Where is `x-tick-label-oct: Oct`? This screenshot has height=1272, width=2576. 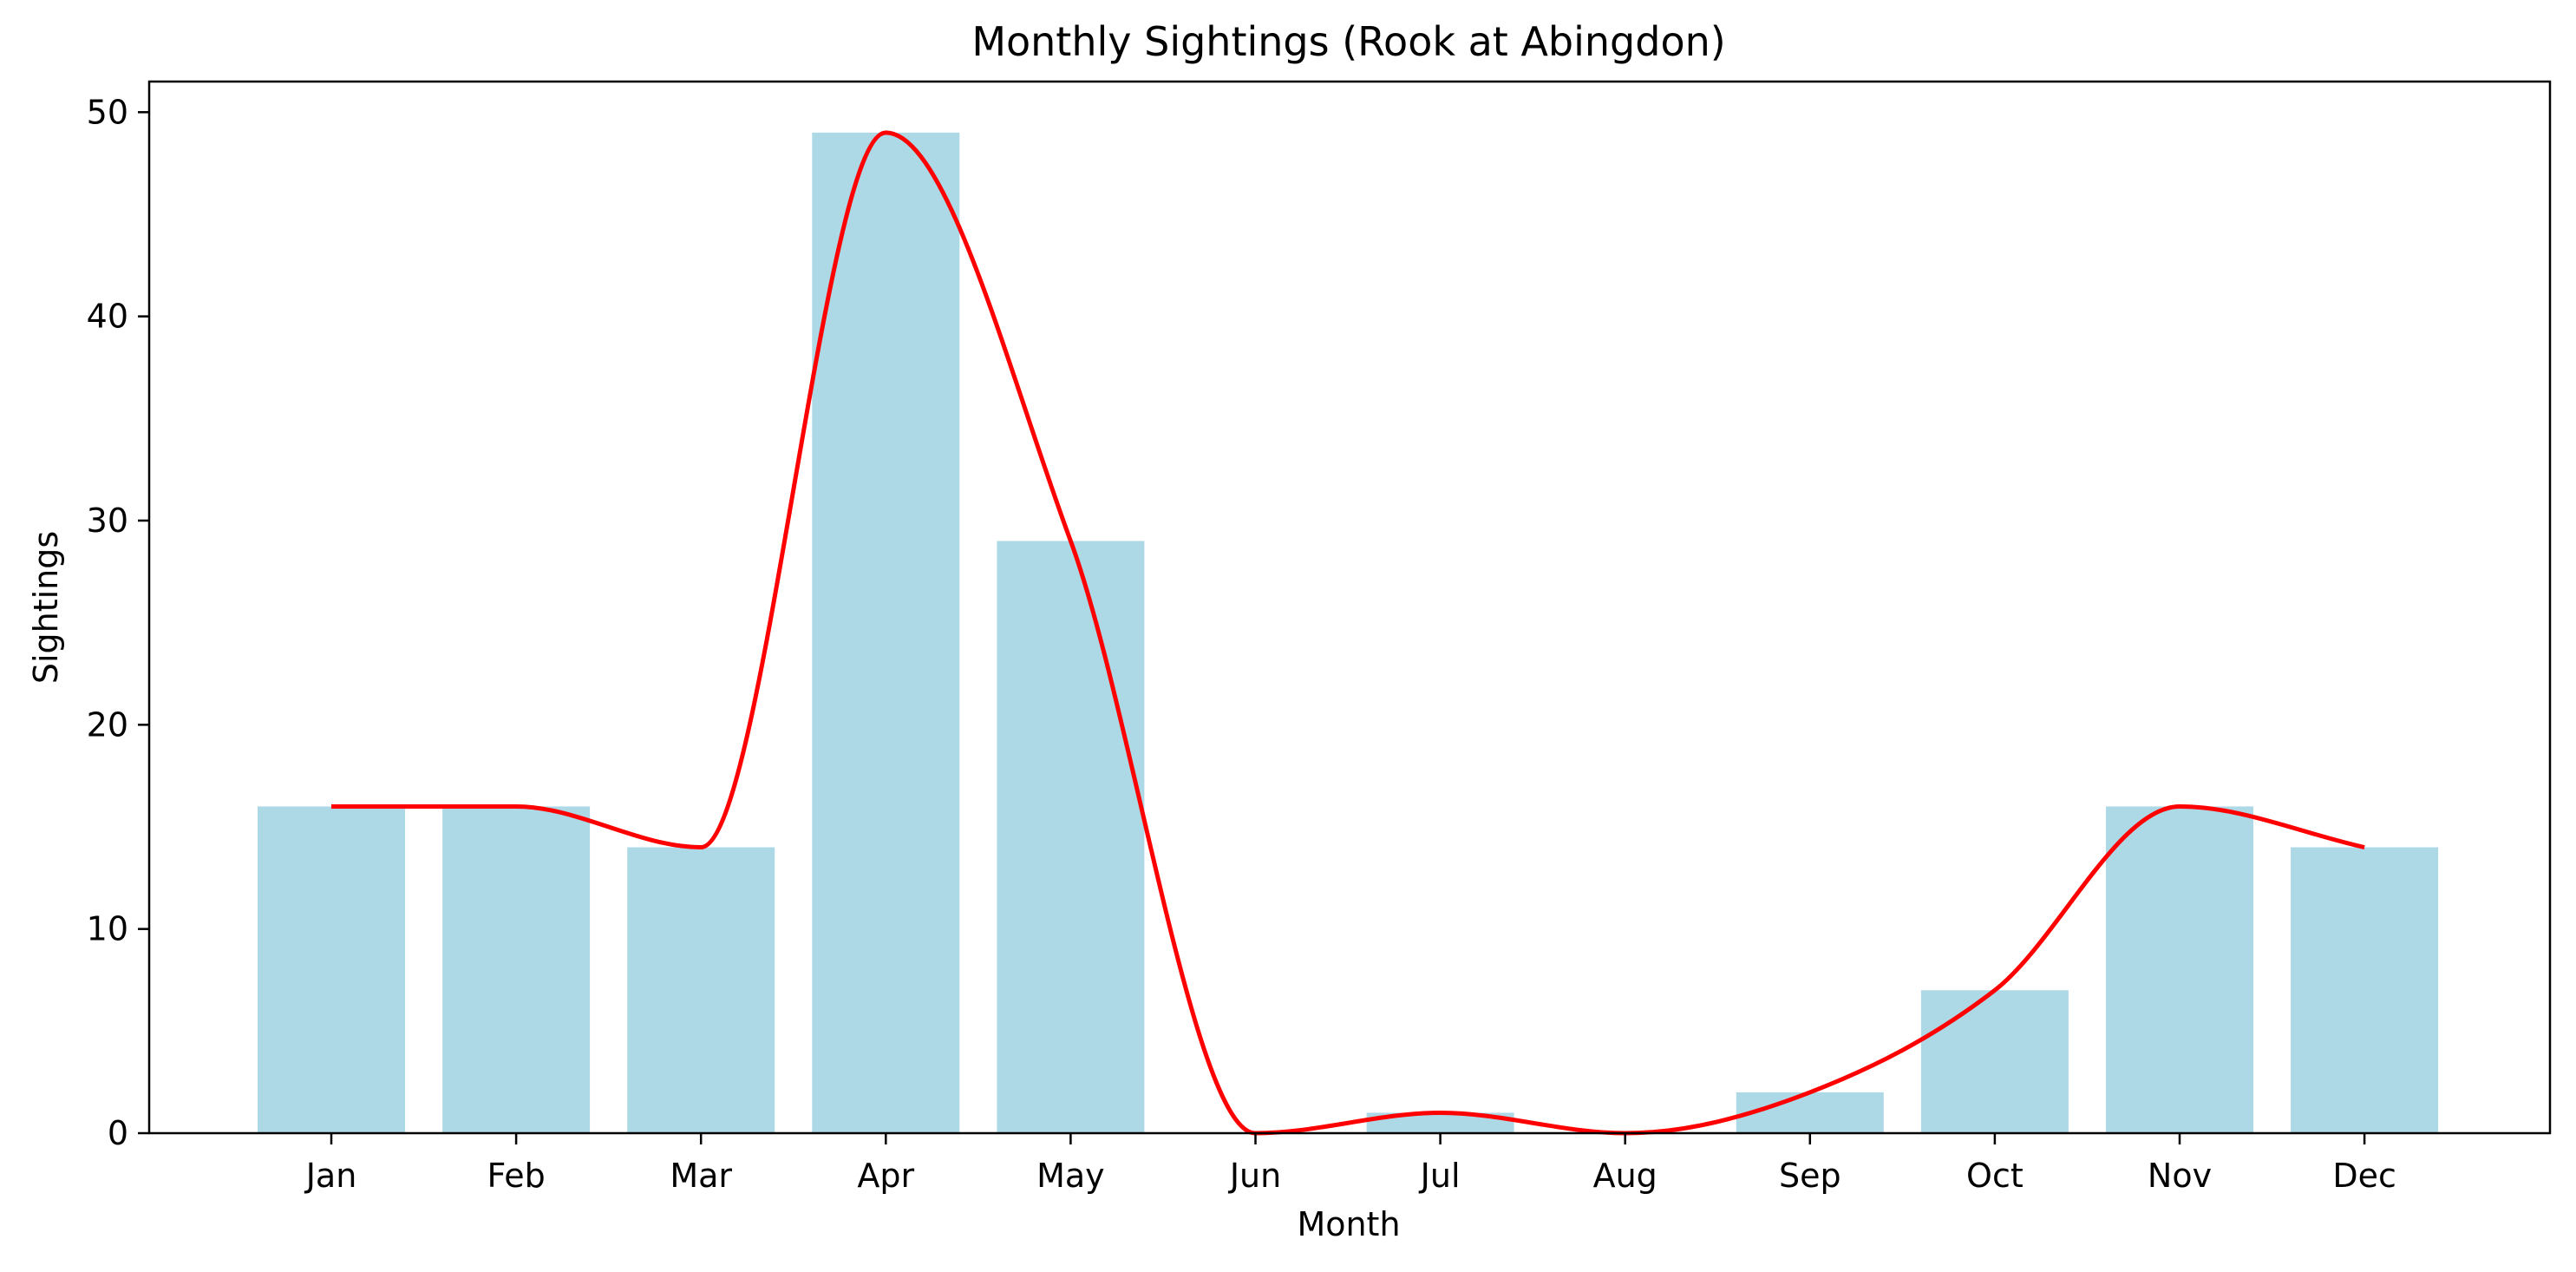 x-tick-label-oct: Oct is located at coordinates (1995, 1176).